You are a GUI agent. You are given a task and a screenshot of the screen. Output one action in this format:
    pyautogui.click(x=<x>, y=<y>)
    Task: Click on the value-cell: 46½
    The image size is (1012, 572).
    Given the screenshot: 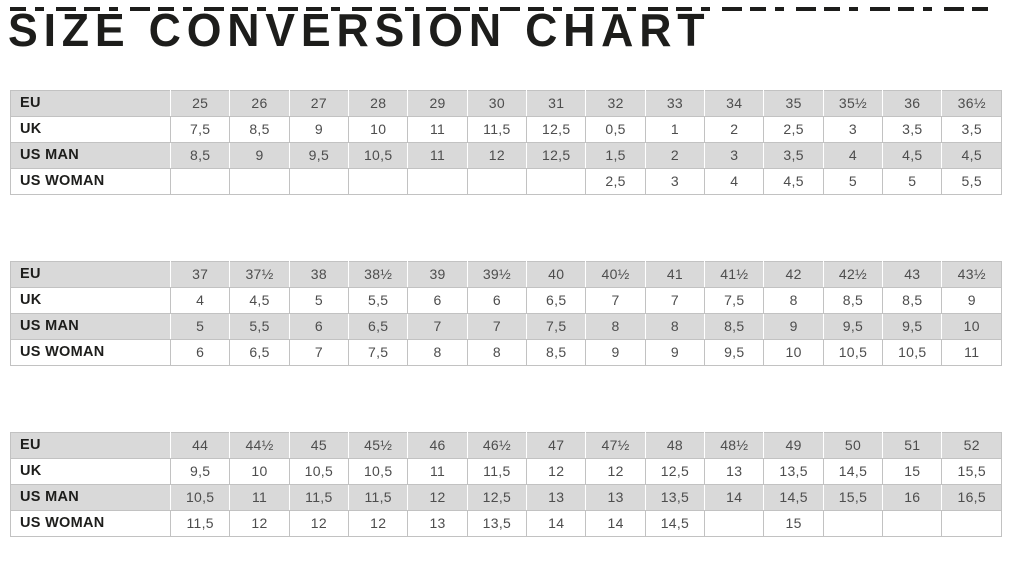 What is the action you would take?
    pyautogui.click(x=497, y=445)
    